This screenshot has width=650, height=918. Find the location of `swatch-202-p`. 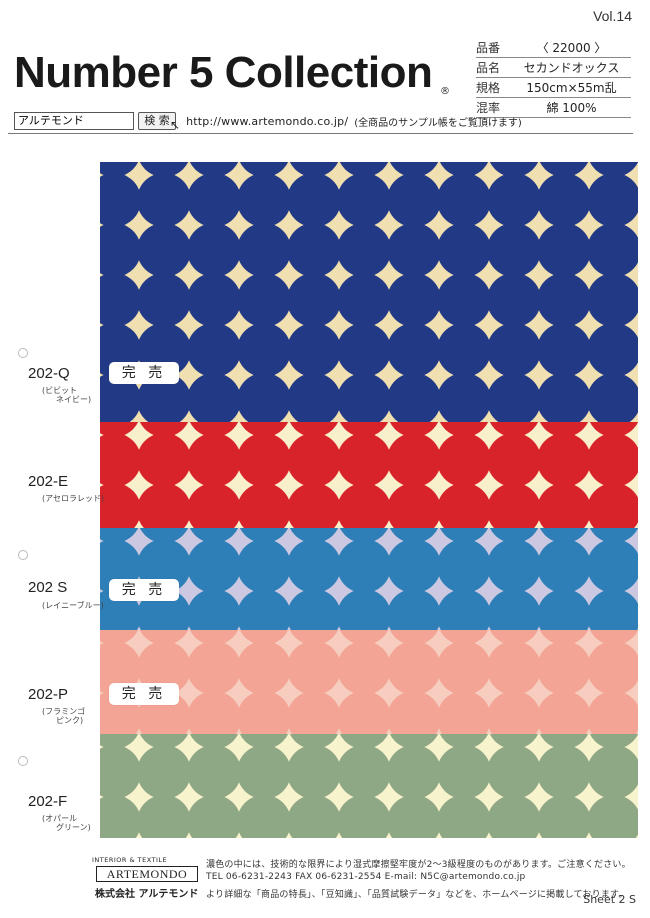

swatch-202-p is located at coordinates (369, 682).